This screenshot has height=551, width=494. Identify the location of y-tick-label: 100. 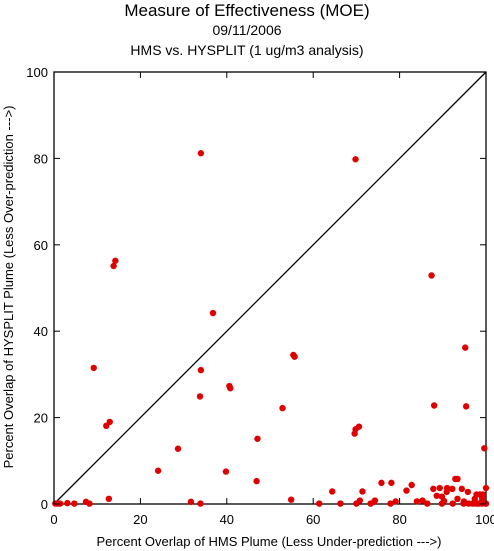
(37, 72).